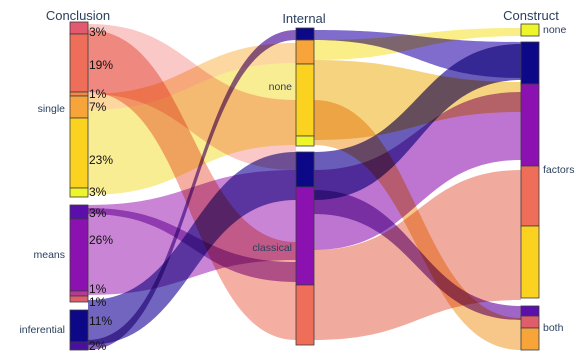 The image size is (579, 354). I want to click on category-label-inferential: inferential, so click(42, 330).